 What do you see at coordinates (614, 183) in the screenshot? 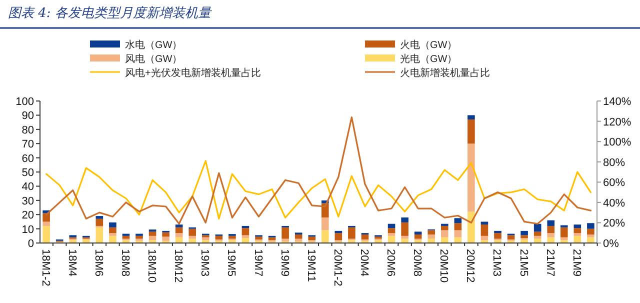
I see `y2-tick-label: 60%` at bounding box center [614, 183].